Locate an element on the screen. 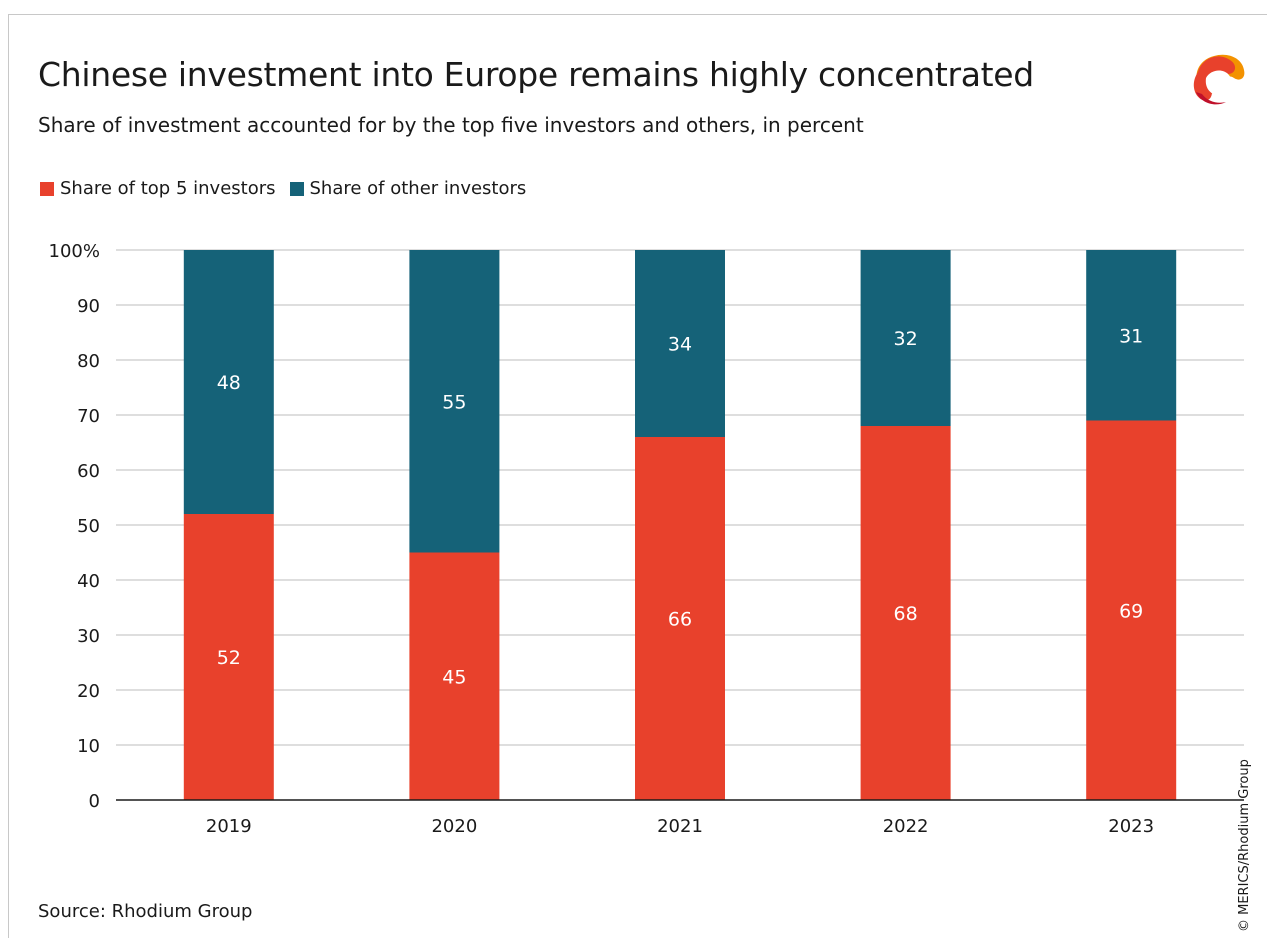  y-tick-label: 0 is located at coordinates (94, 801).